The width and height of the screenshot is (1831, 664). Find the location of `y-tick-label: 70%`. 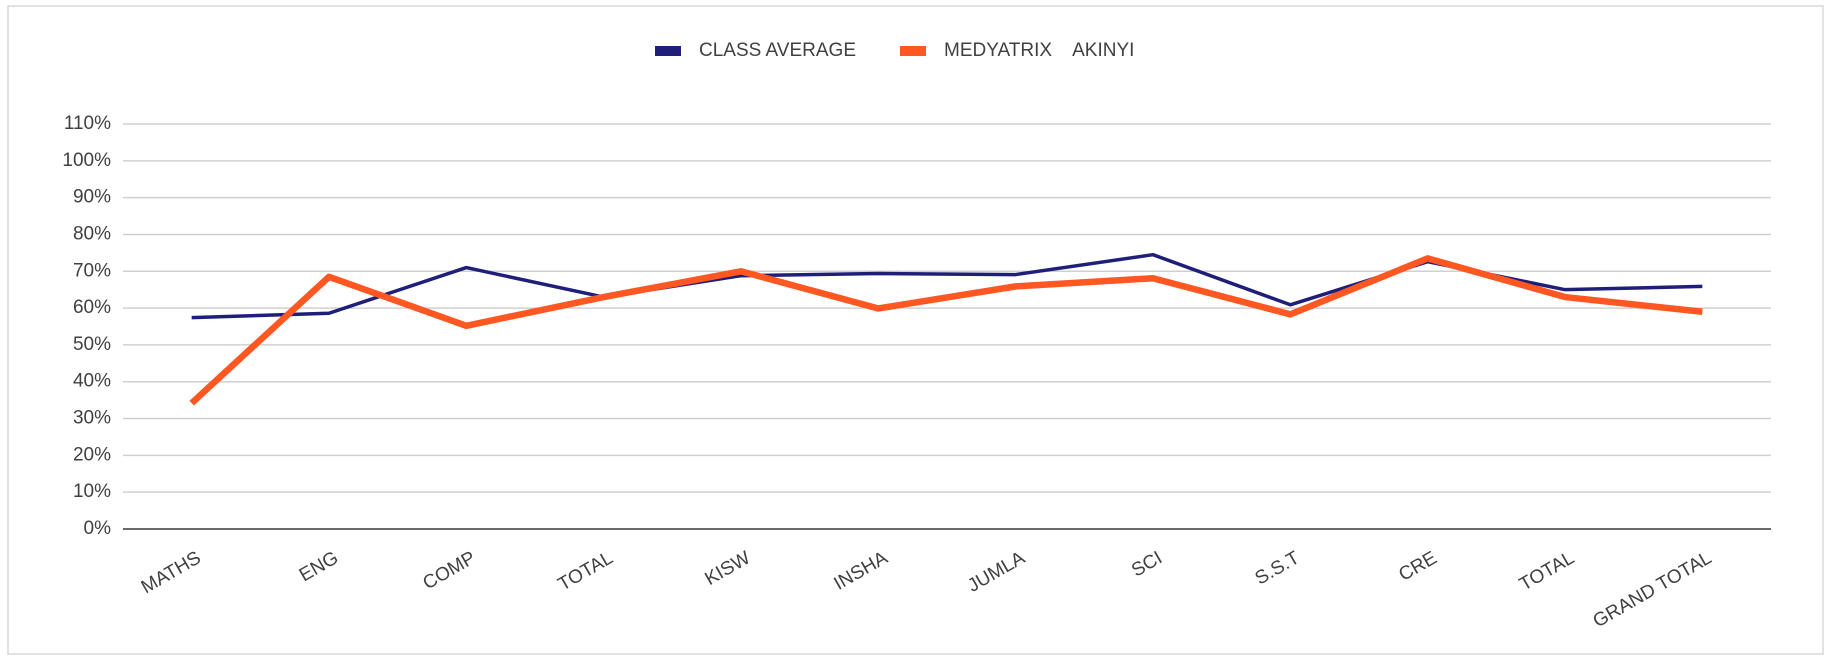

y-tick-label: 70% is located at coordinates (92, 270).